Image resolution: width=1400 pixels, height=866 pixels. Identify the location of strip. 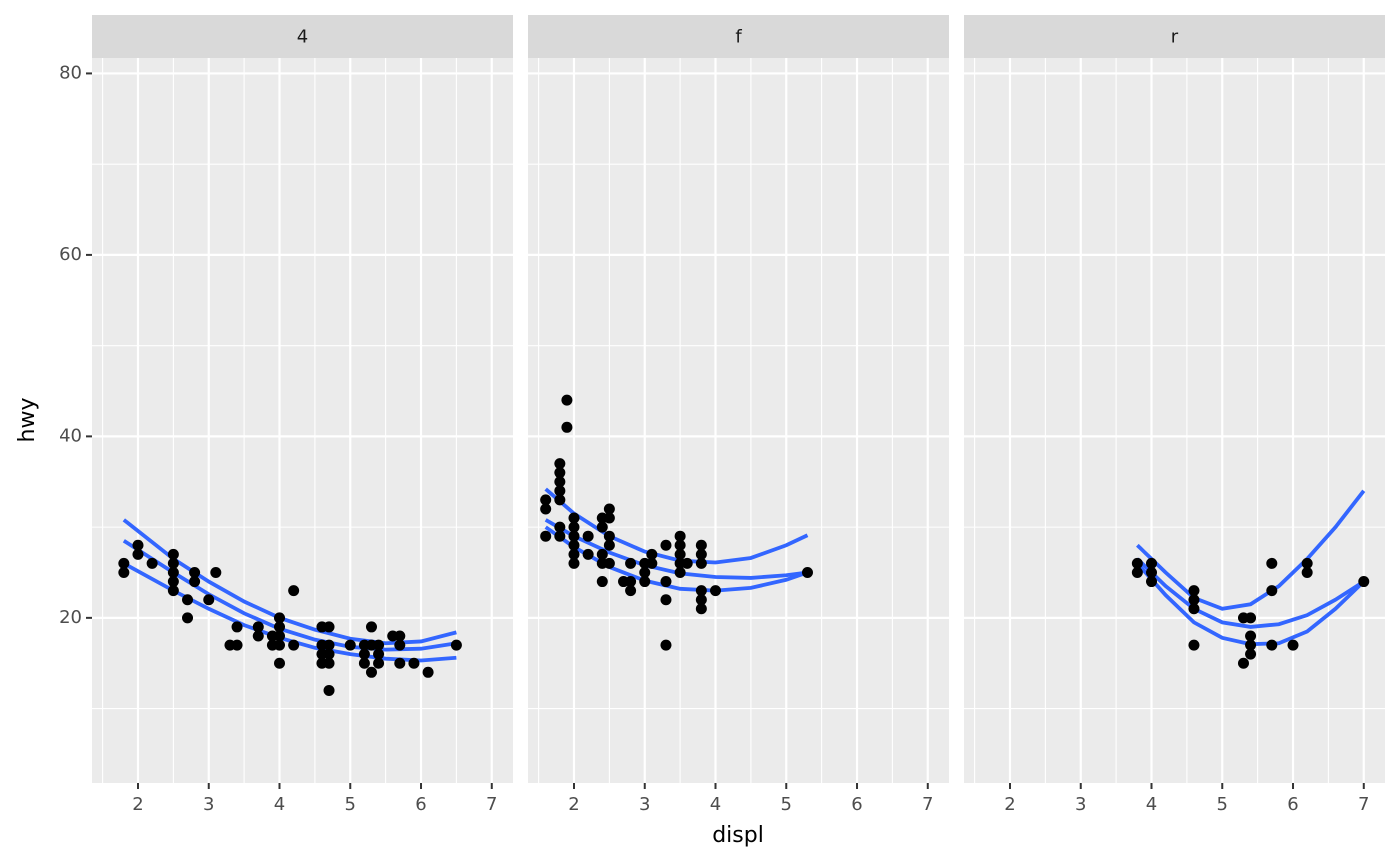
(738, 36).